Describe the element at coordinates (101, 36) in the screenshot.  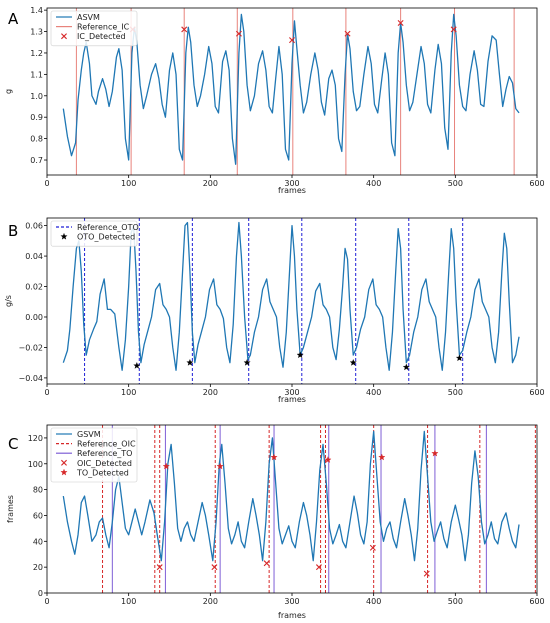
I see `legend-label: IC_Detected` at that location.